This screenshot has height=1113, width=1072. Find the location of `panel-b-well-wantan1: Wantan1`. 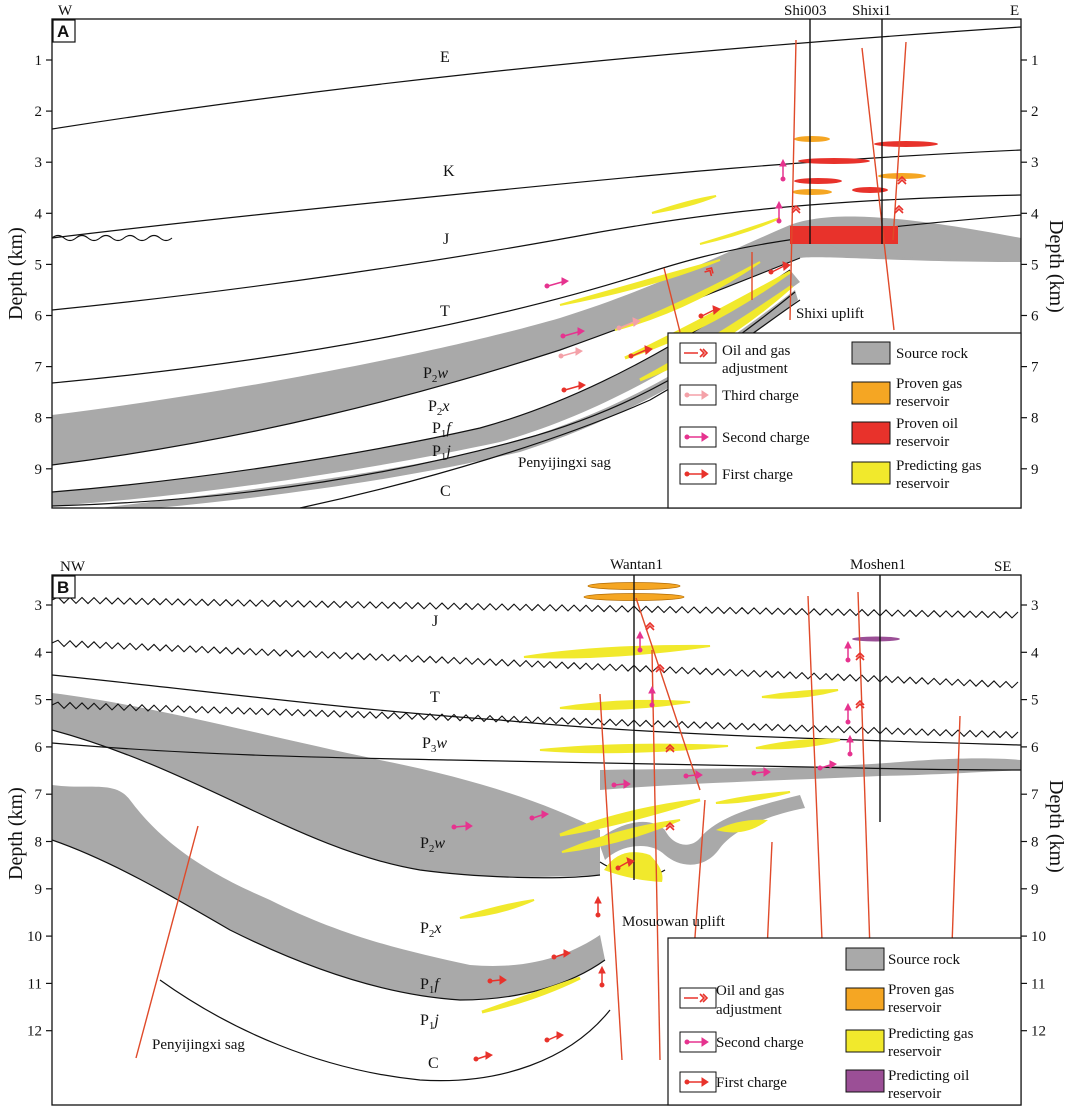

panel-b-well-wantan1: Wantan1 is located at coordinates (636, 565).